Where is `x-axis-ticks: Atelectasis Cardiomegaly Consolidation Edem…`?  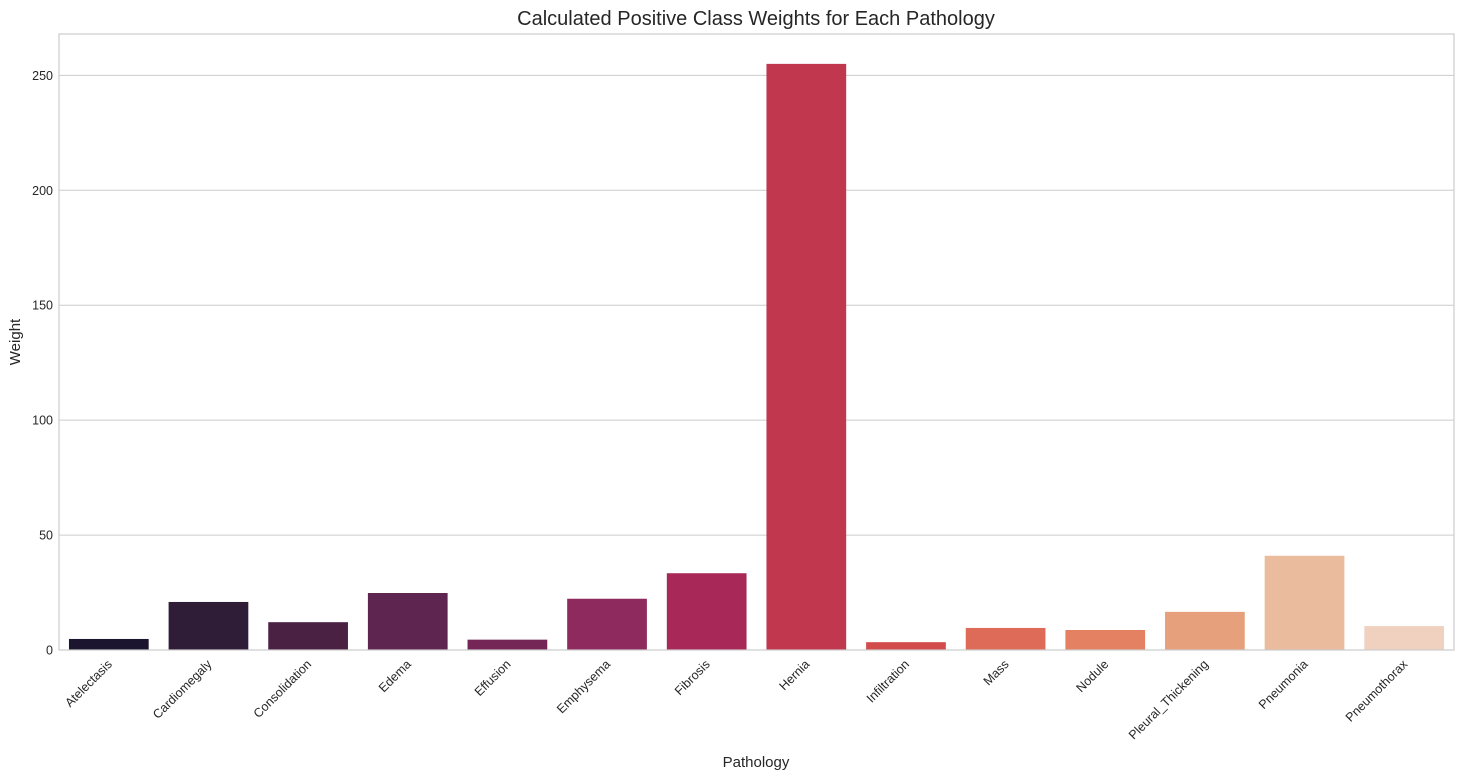
x-axis-ticks: Atelectasis Cardiomegaly Consolidation Edem… is located at coordinates (736, 700).